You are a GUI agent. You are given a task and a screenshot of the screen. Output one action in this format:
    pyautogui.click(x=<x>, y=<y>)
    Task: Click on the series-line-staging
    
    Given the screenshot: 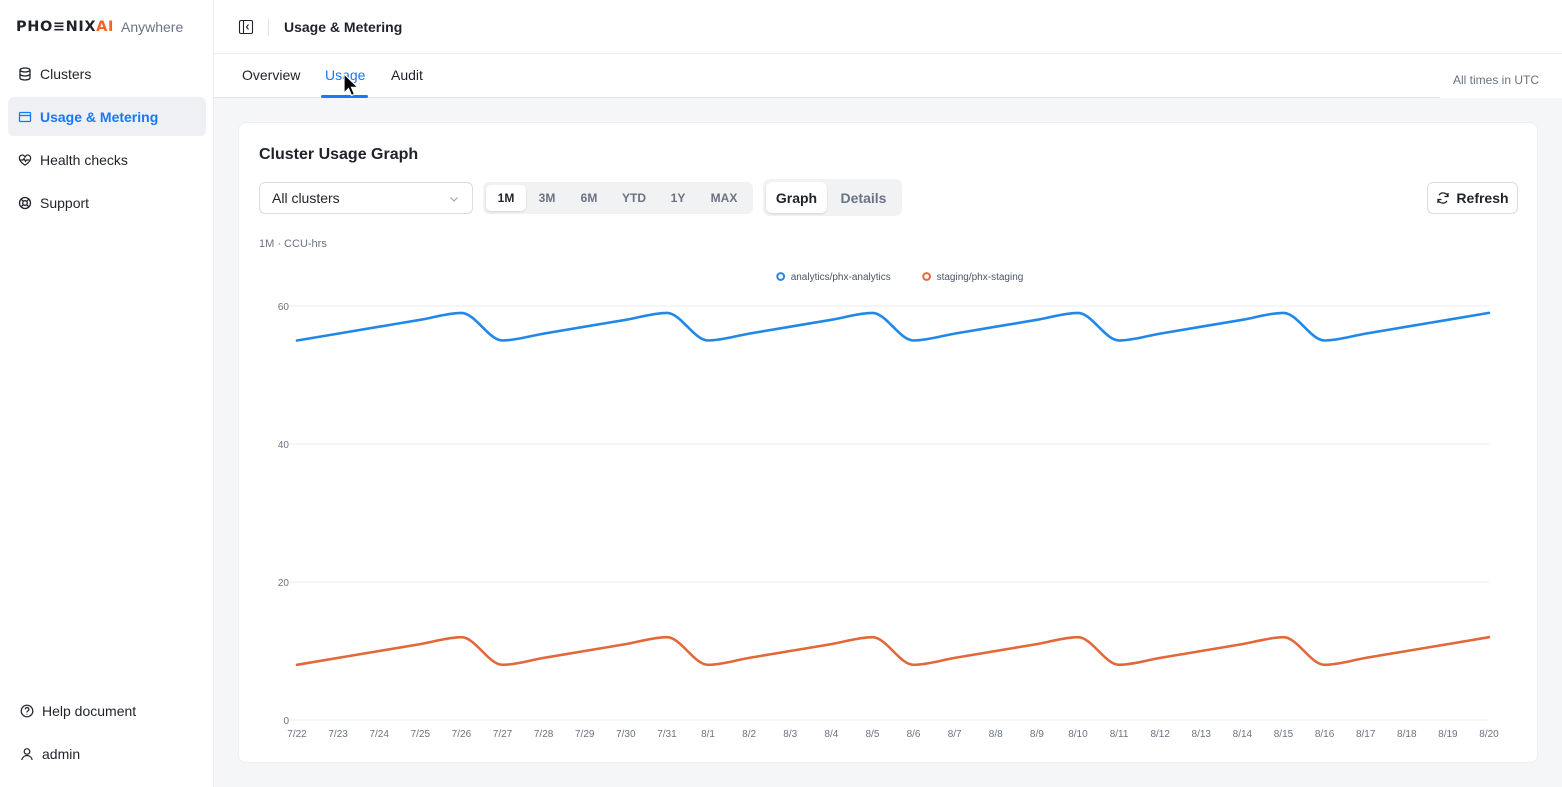 What is the action you would take?
    pyautogui.click(x=893, y=651)
    